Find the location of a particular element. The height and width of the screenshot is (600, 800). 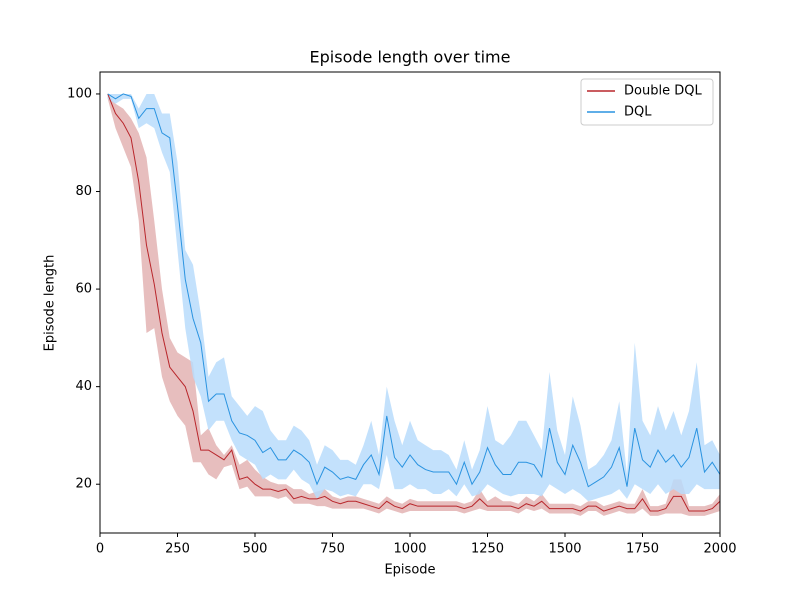

x-tick-label: 1750 is located at coordinates (642, 549).